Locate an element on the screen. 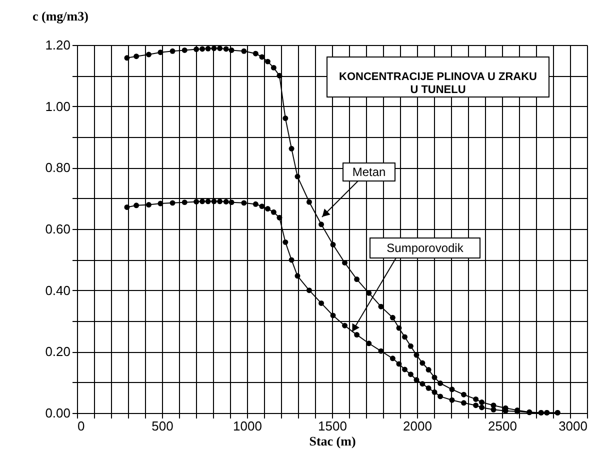 Image resolution: width=598 pixels, height=462 pixels. x-tick-label: 2000 is located at coordinates (417, 426).